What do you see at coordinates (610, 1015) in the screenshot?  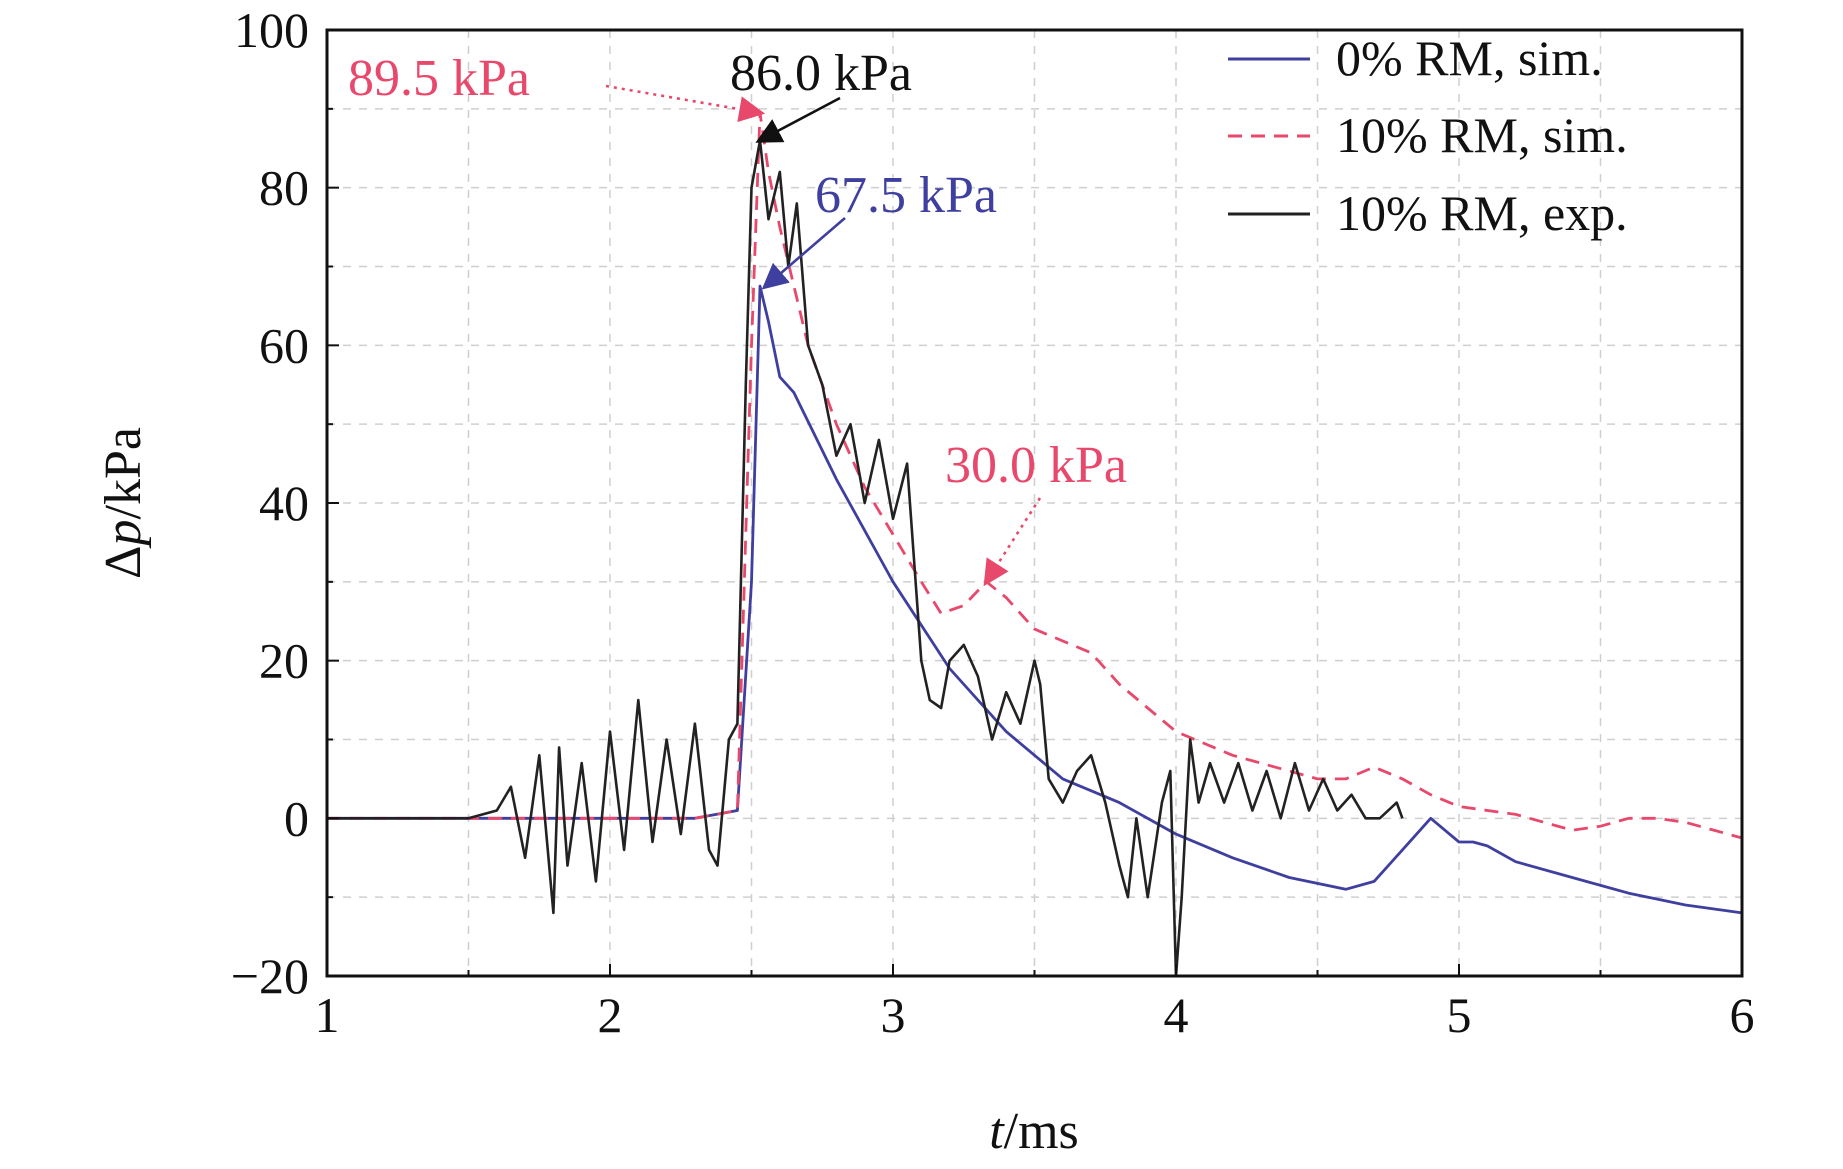 I see `x-tick-label: 2` at bounding box center [610, 1015].